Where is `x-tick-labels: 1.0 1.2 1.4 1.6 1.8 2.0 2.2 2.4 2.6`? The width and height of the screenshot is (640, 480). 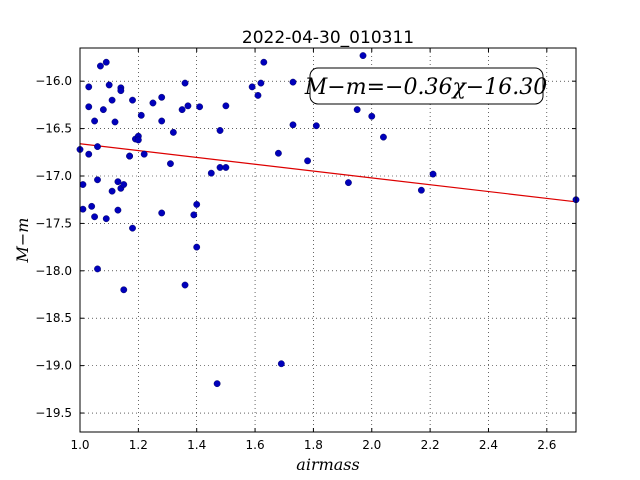
x-tick-labels: 1.0 1.2 1.4 1.6 1.8 2.0 2.2 2.4 2.6 is located at coordinates (313, 445).